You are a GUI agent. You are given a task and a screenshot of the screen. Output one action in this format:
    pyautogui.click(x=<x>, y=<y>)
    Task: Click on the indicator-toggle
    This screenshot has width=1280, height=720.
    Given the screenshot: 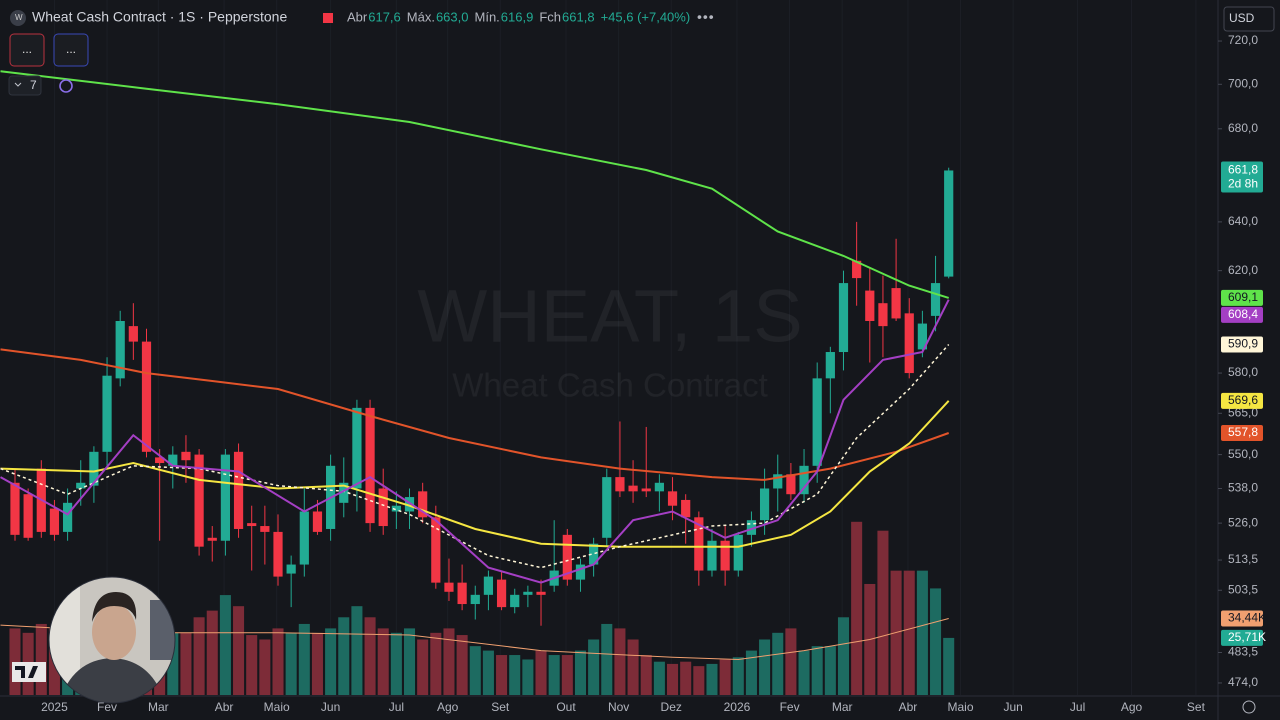 What is the action you would take?
    pyautogui.click(x=25, y=85)
    